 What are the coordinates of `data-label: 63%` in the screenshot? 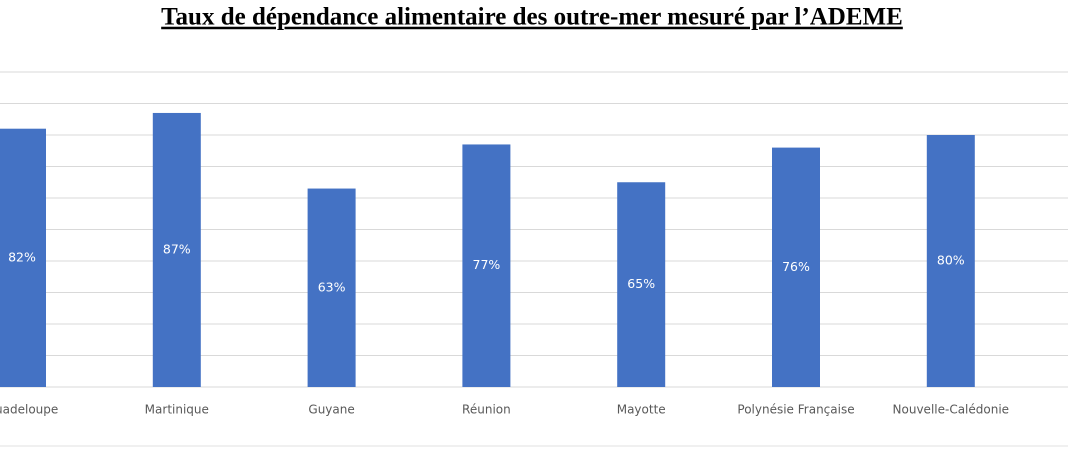 It's located at (332, 286).